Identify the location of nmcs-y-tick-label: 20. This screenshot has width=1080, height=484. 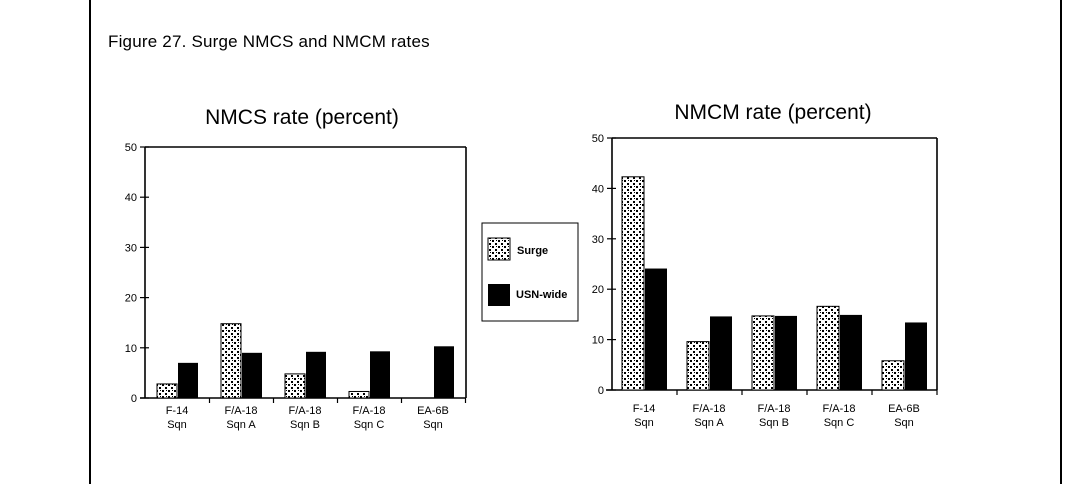
(131, 299).